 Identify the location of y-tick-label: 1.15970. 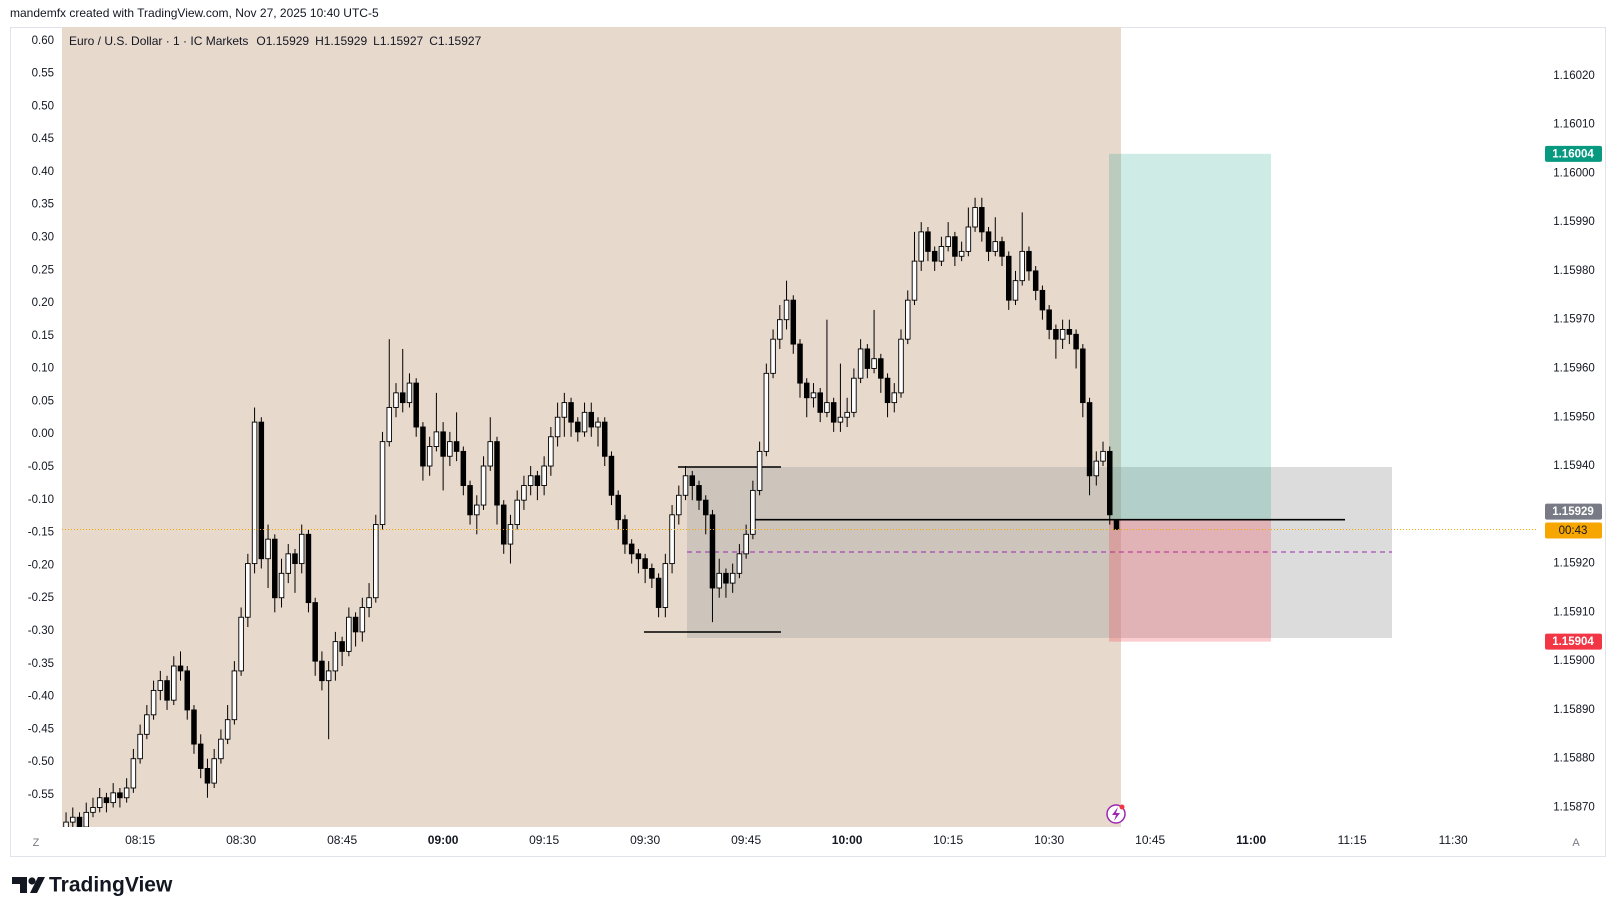
(1574, 320).